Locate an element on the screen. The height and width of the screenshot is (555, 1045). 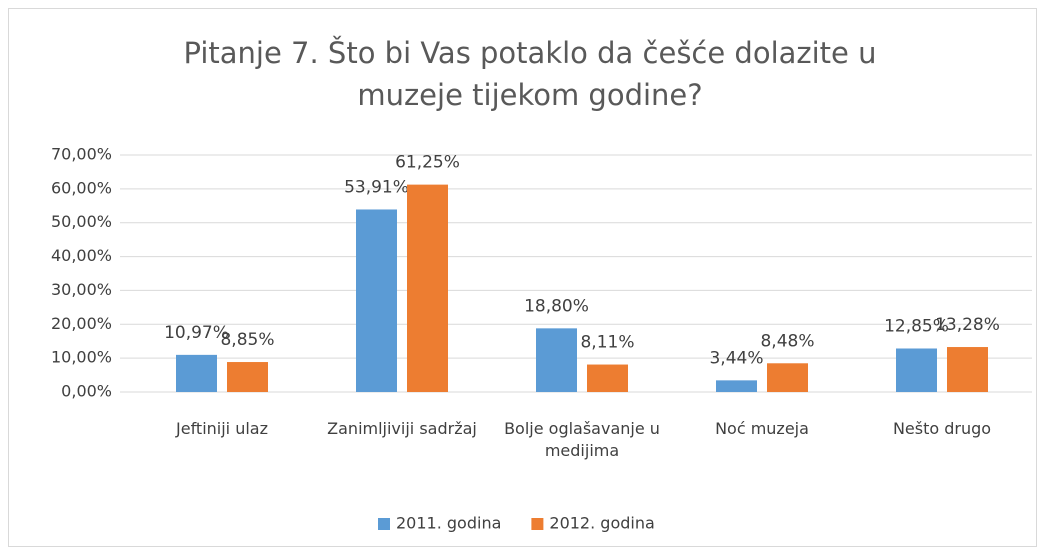
legend-label: 2011. godina is located at coordinates (448, 523).